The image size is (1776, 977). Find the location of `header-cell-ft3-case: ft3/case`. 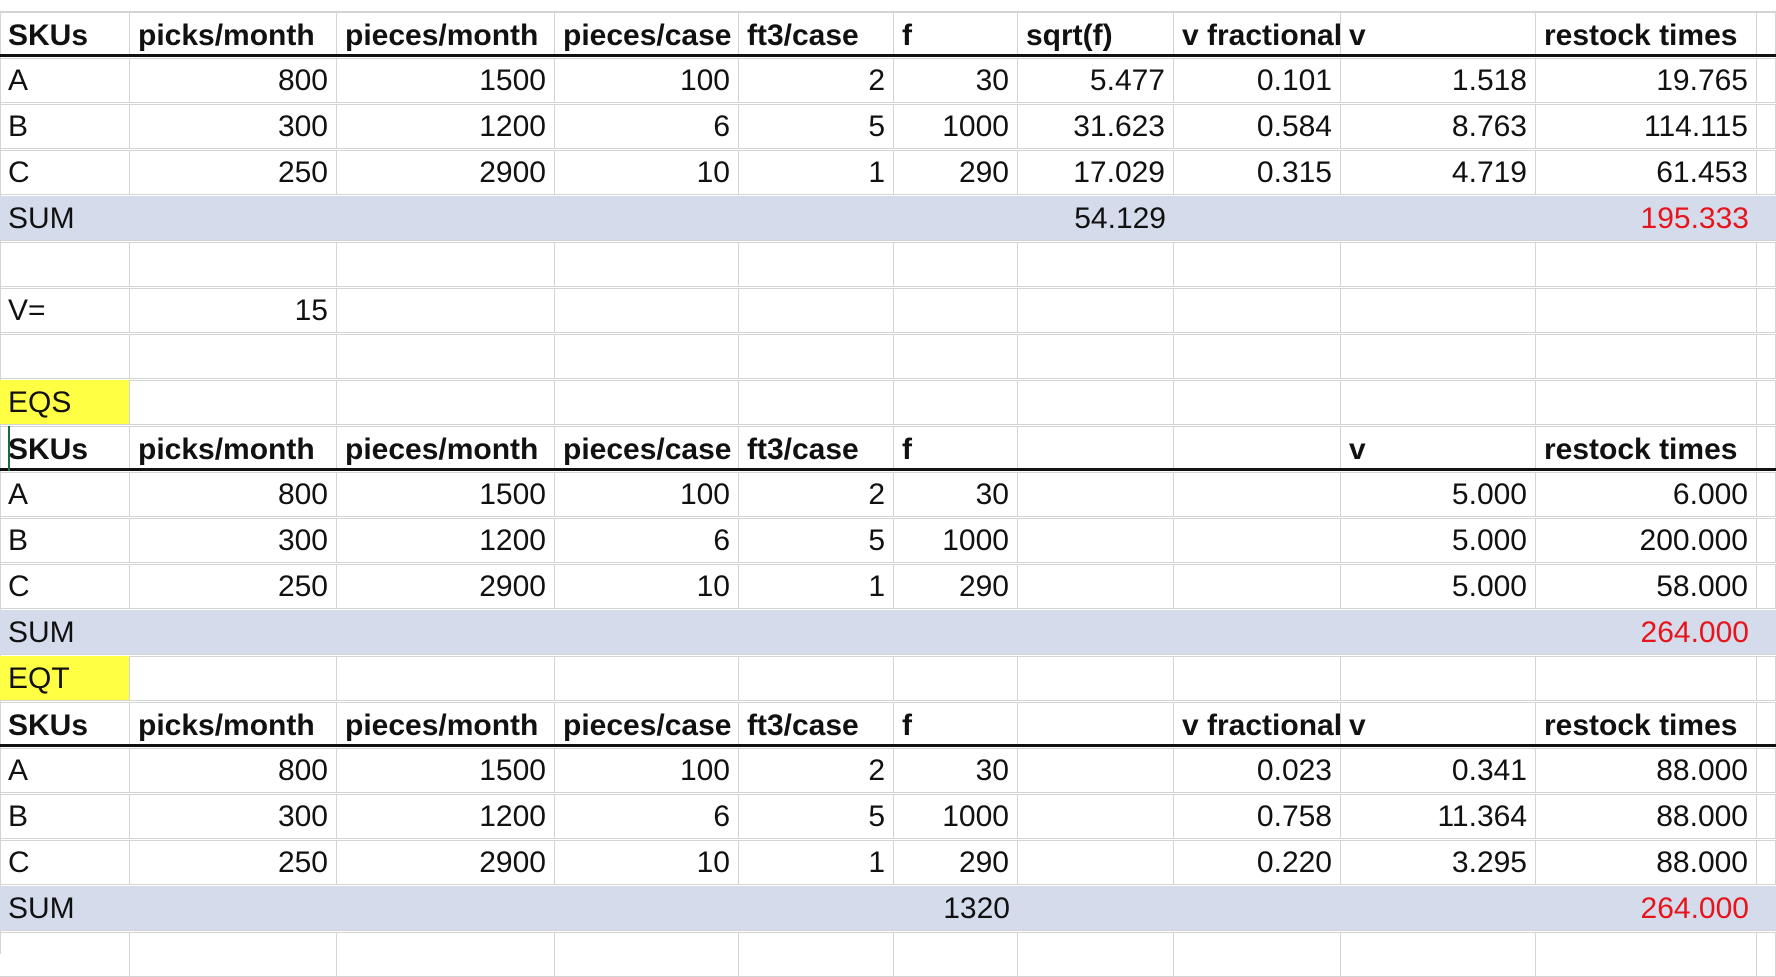

header-cell-ft3-case: ft3/case is located at coordinates (816, 723).